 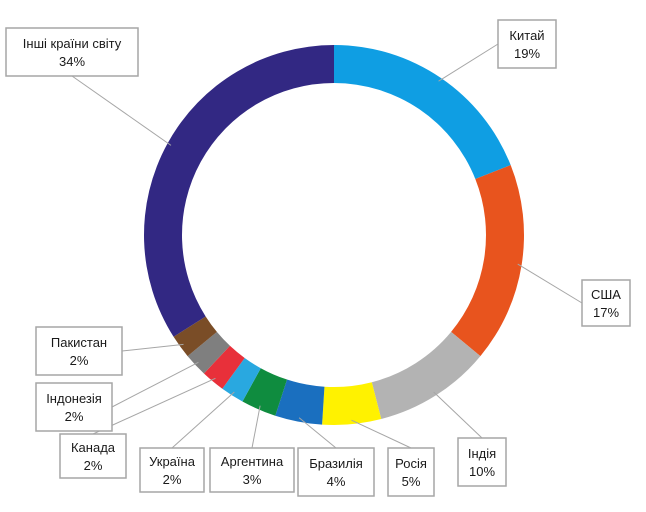 I want to click on data-label-category: Канада, so click(x=93, y=447).